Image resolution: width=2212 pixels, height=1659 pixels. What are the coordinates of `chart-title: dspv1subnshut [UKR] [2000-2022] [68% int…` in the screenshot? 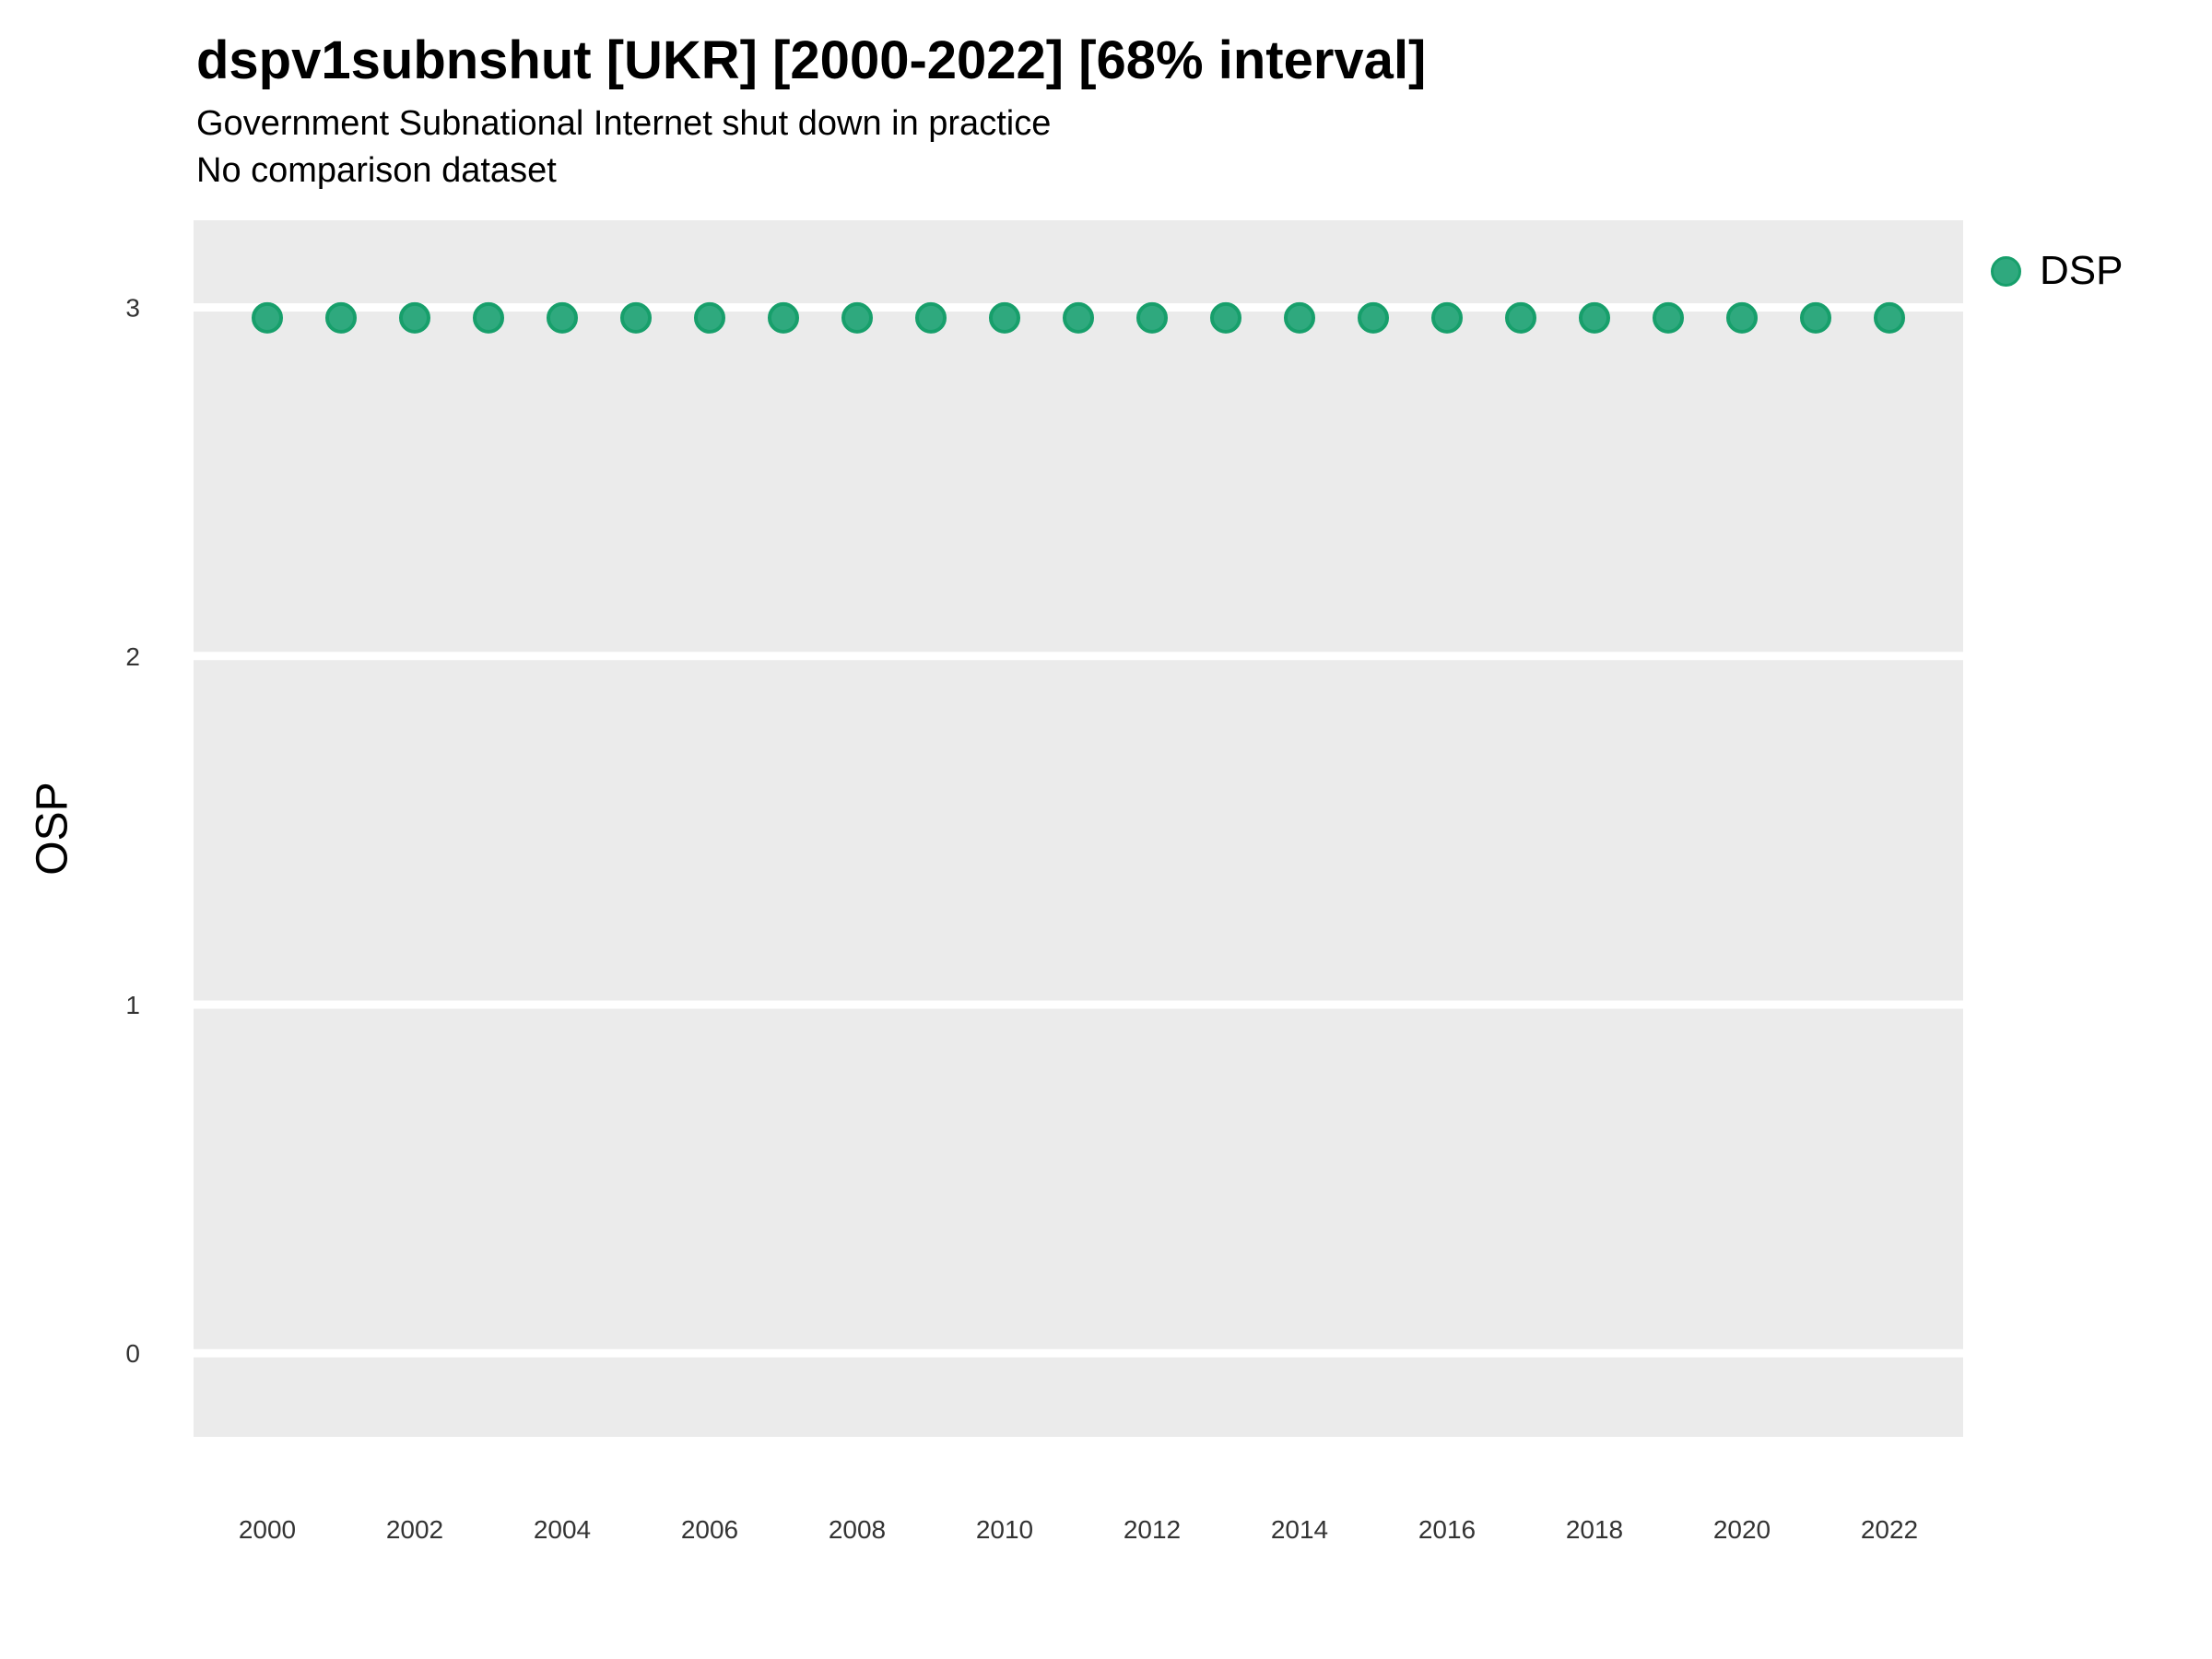 It's located at (811, 60).